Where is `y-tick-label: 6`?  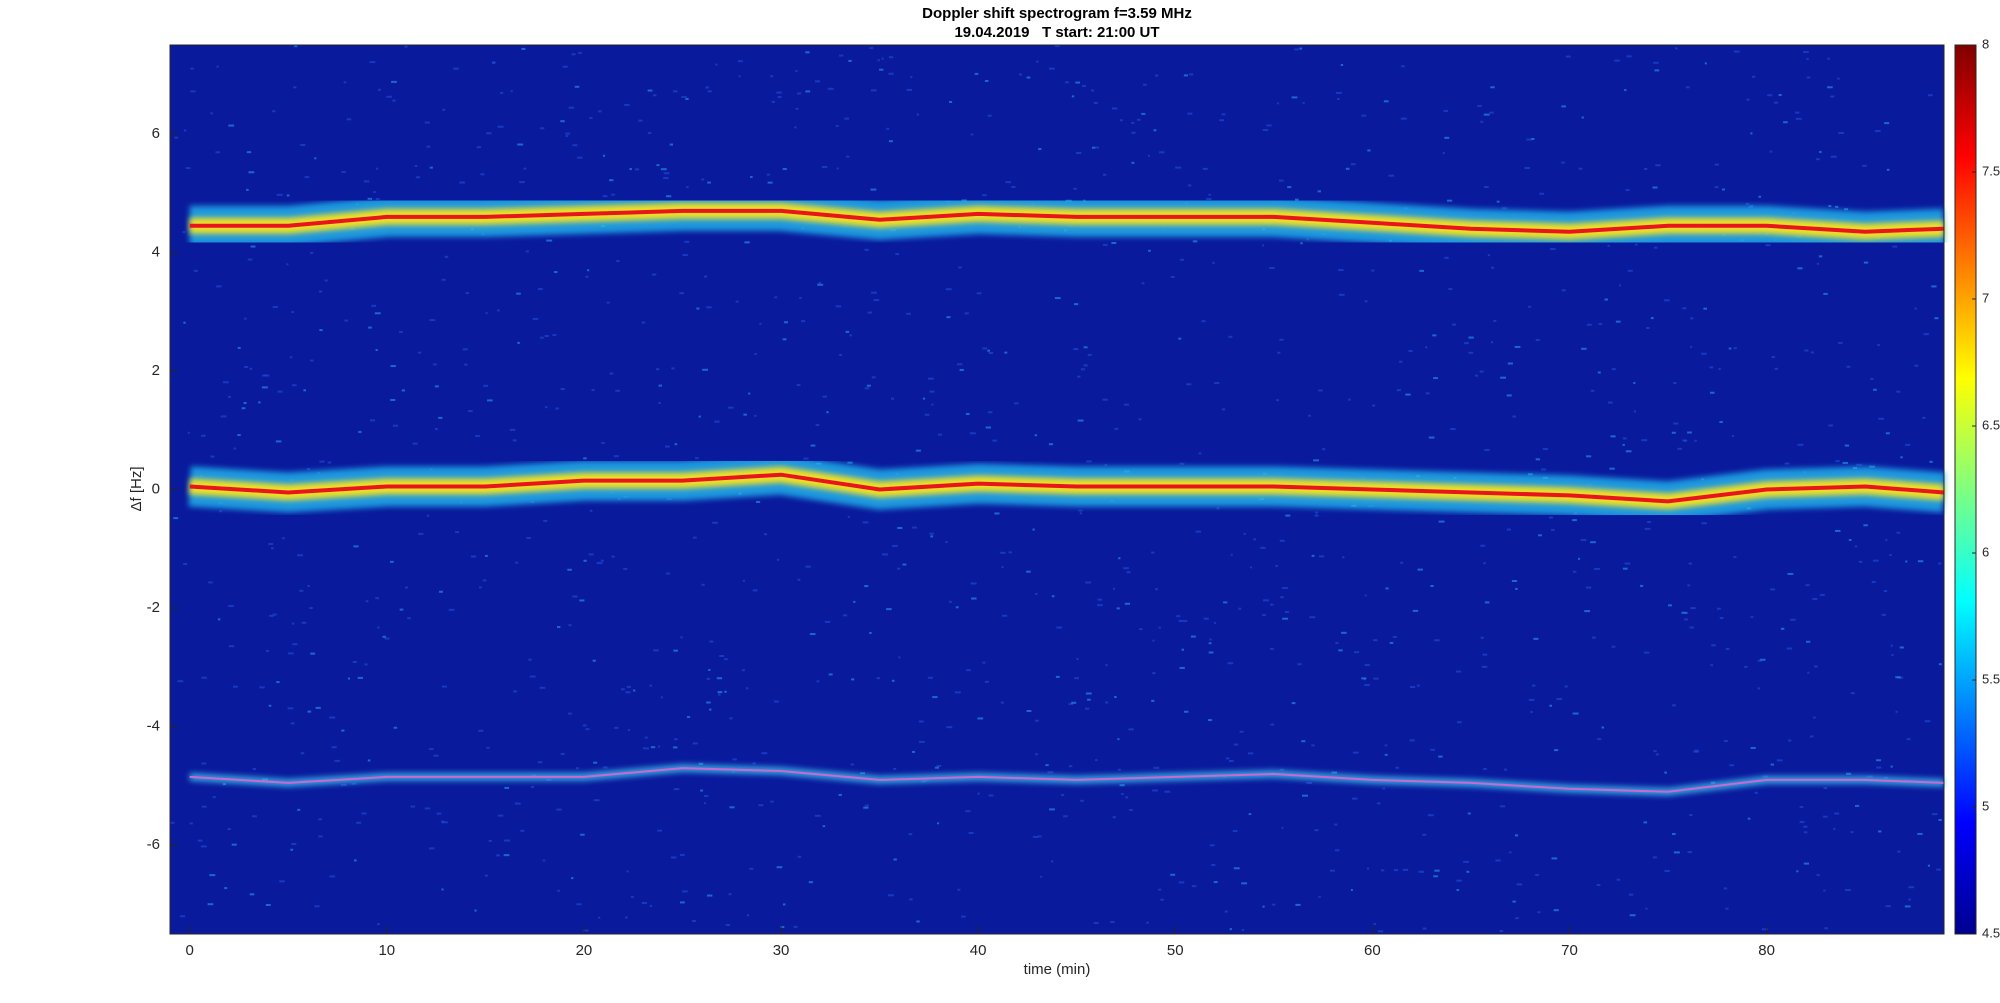
y-tick-label: 6 is located at coordinates (156, 133).